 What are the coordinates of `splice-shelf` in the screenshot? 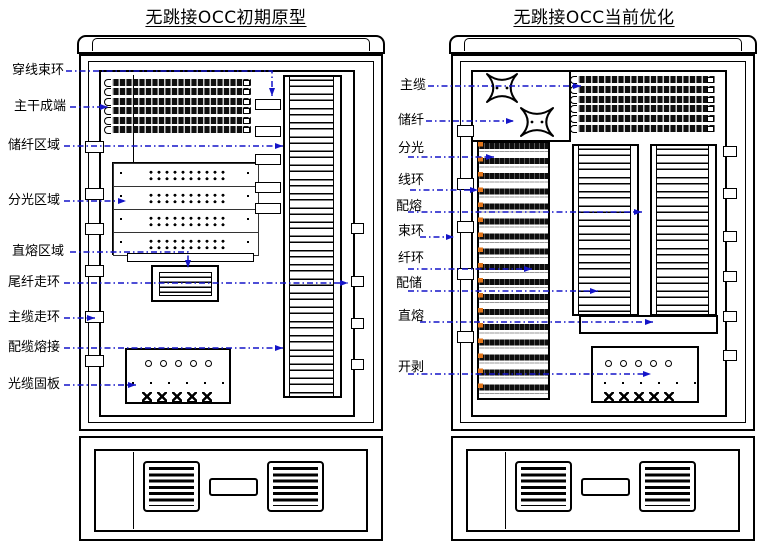 It's located at (190, 257).